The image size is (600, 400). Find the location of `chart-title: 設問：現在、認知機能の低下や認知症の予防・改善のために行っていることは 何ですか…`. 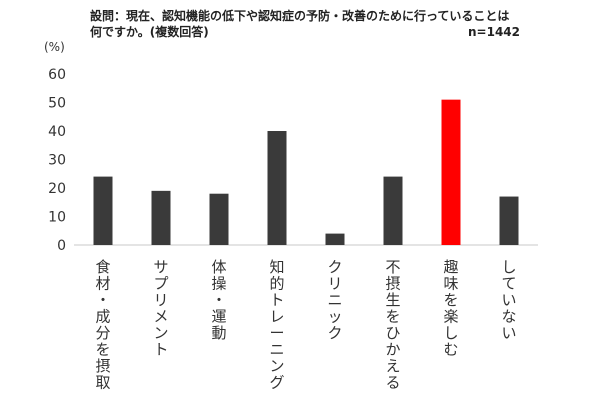

chart-title: 設問：現在、認知機能の低下や認知症の予防・改善のために行っていることは 何ですか… is located at coordinates (305, 24).